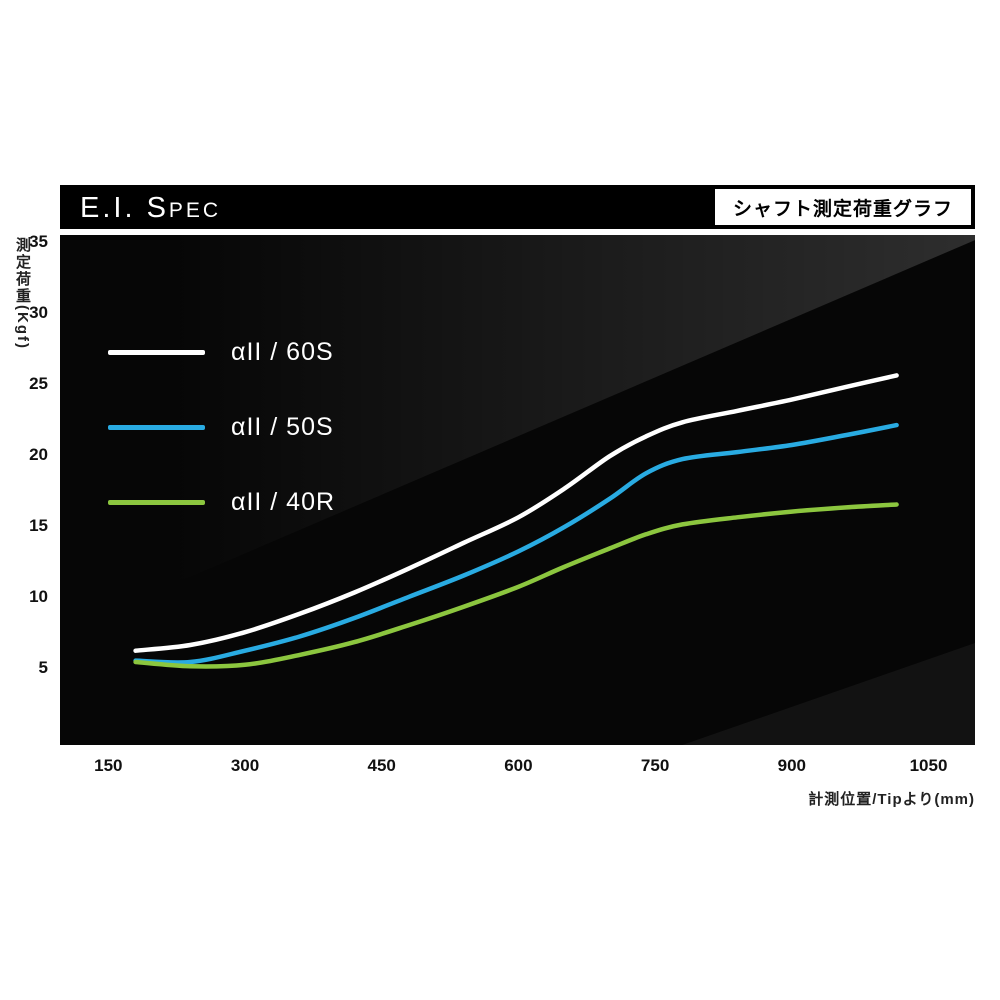 This screenshot has width=1000, height=1000. Describe the element at coordinates (43, 667) in the screenshot. I see `y-tick-label: 5` at that location.